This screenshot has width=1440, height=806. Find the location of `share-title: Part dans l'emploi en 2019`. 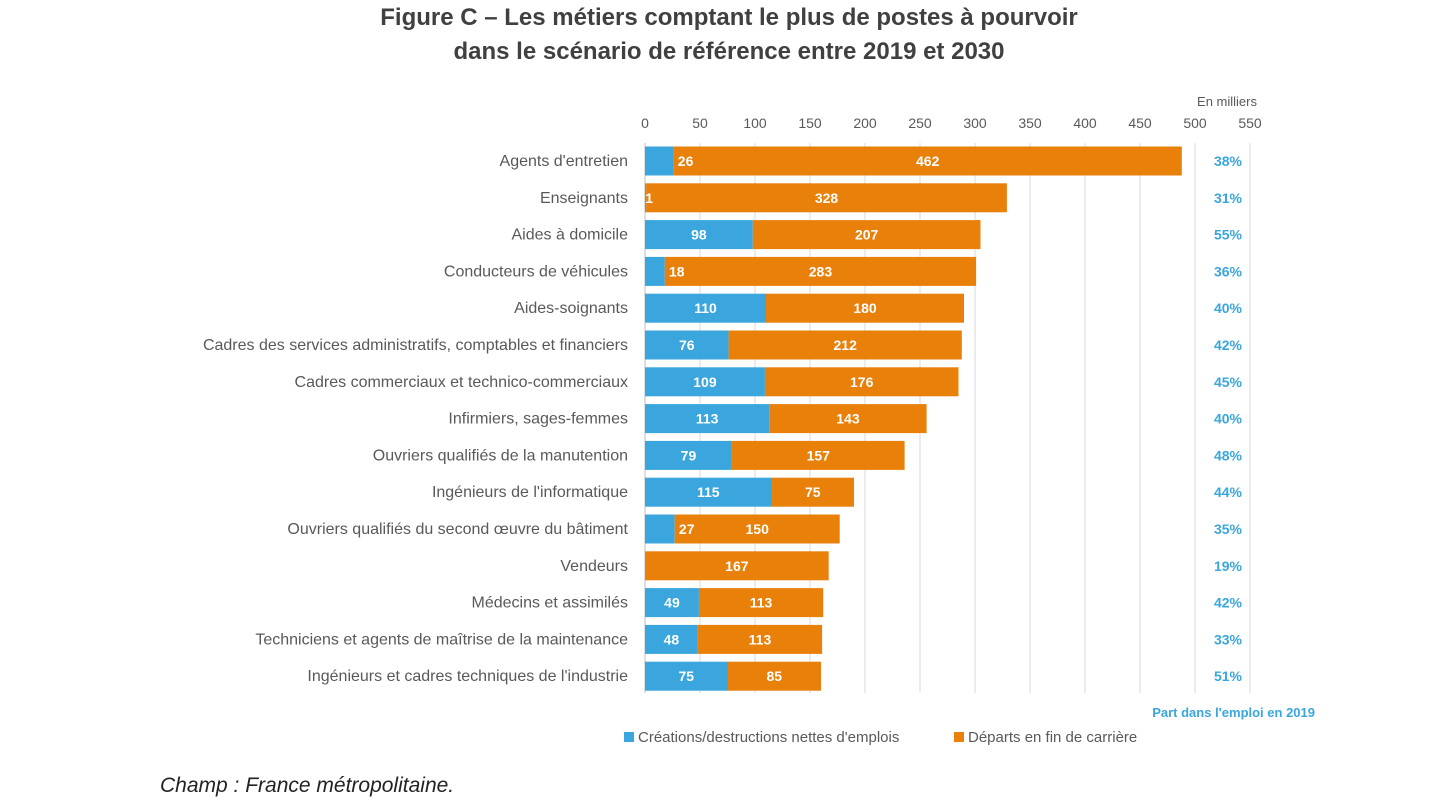

share-title: Part dans l'emploi en 2019 is located at coordinates (1233, 712).